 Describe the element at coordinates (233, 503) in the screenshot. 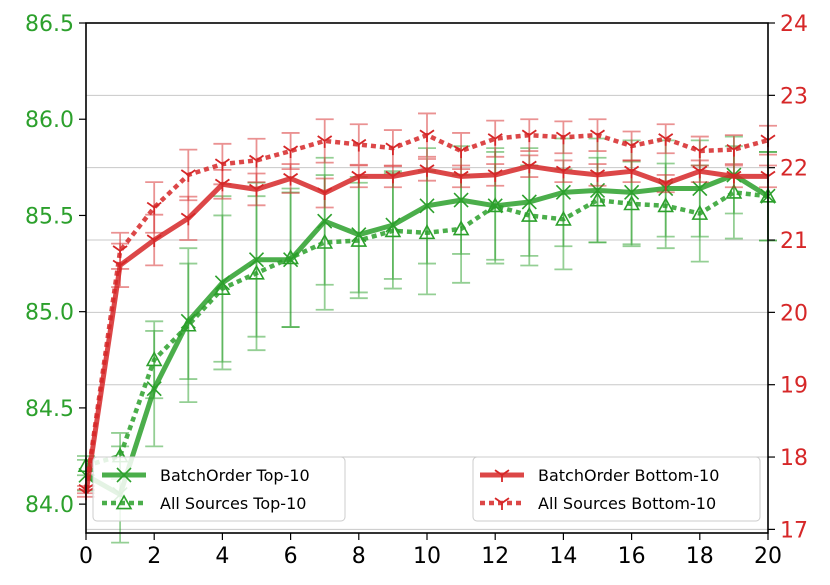

I see `legend-label-0-1: All Sources Top-10` at that location.